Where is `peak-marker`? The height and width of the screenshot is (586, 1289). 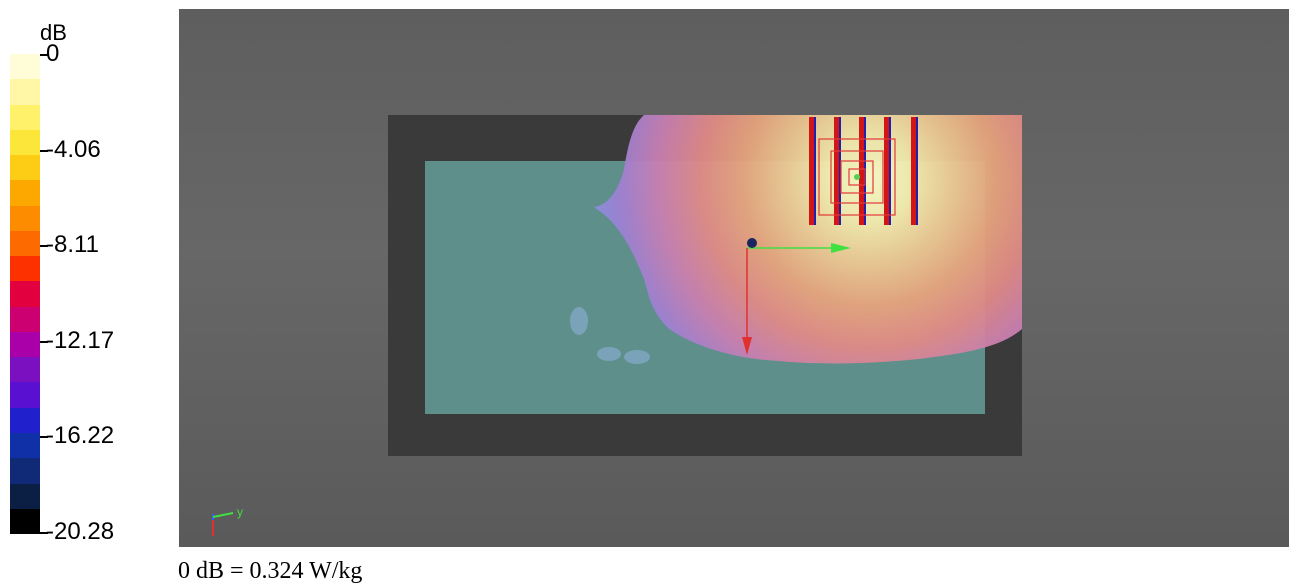
peak-marker is located at coordinates (857, 177).